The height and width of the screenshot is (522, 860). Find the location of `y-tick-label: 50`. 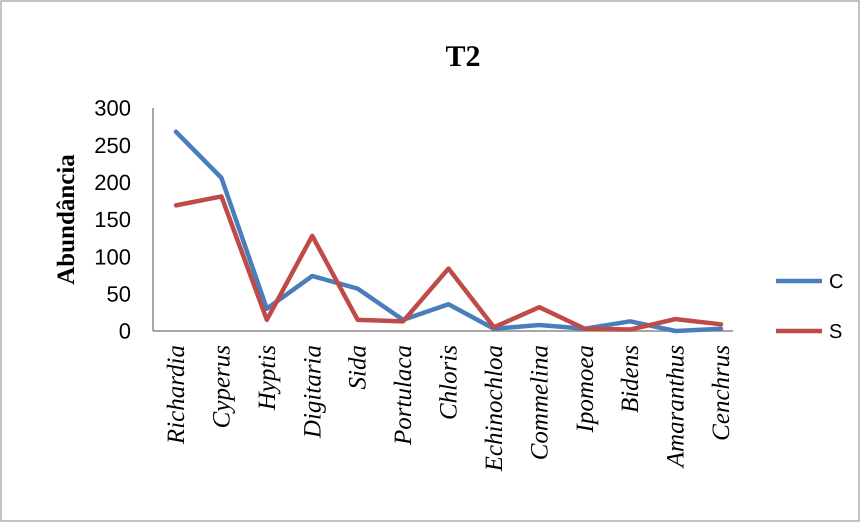

y-tick-label: 50 is located at coordinates (118, 294).